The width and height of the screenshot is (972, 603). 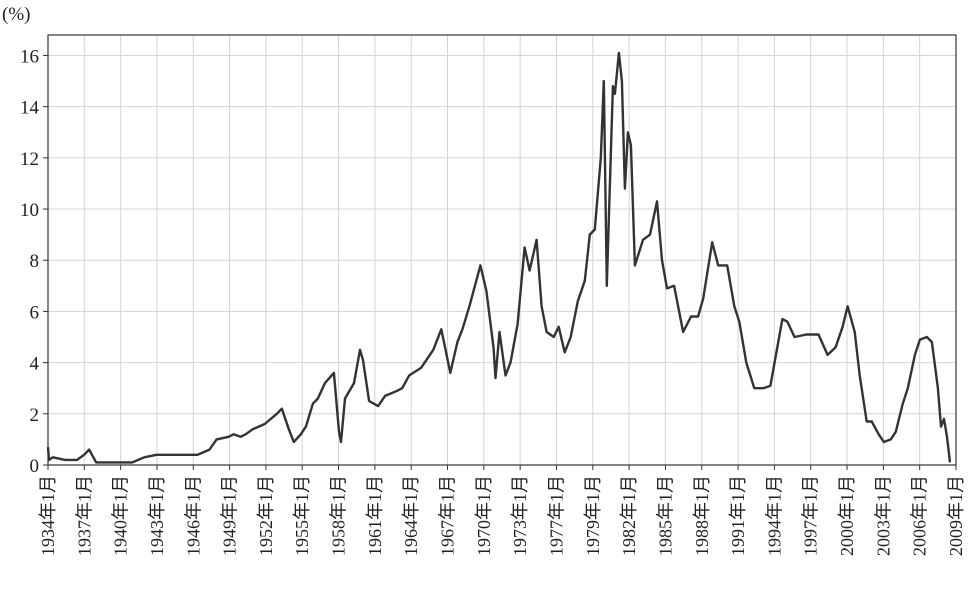 I want to click on y-tick-label: 4, so click(x=35, y=364).